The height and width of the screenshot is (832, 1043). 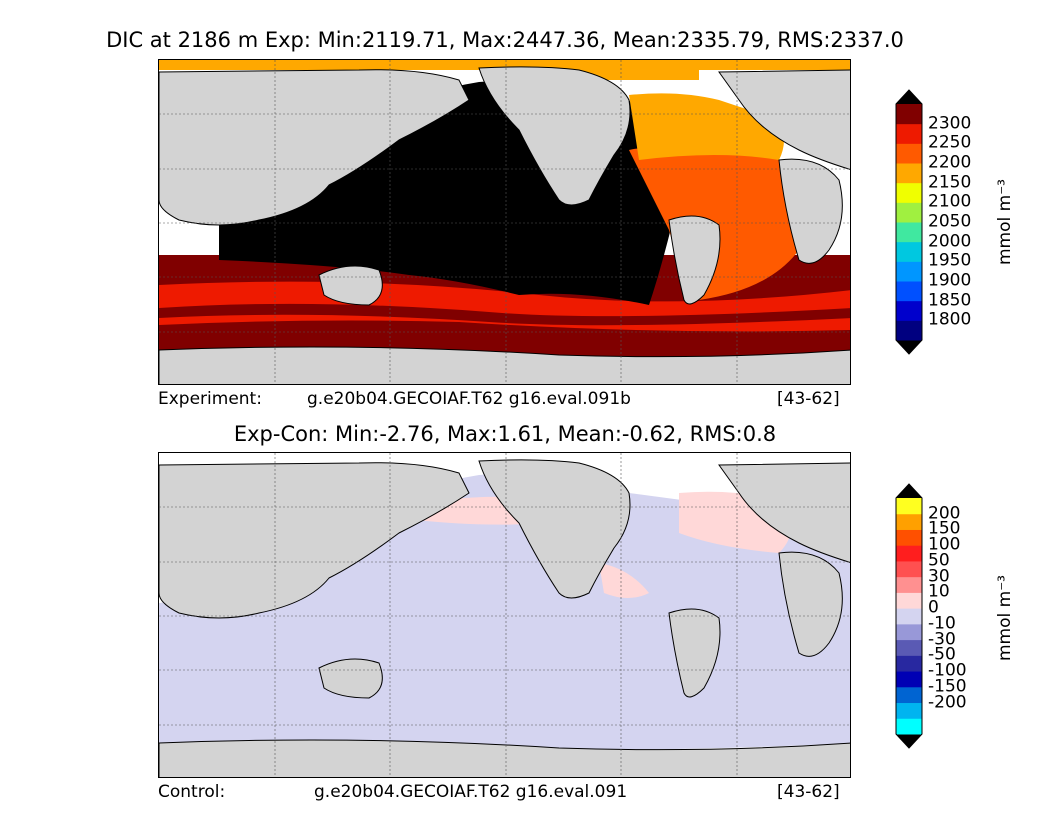 I want to click on experiment-label: Experiment:, so click(x=210, y=399).